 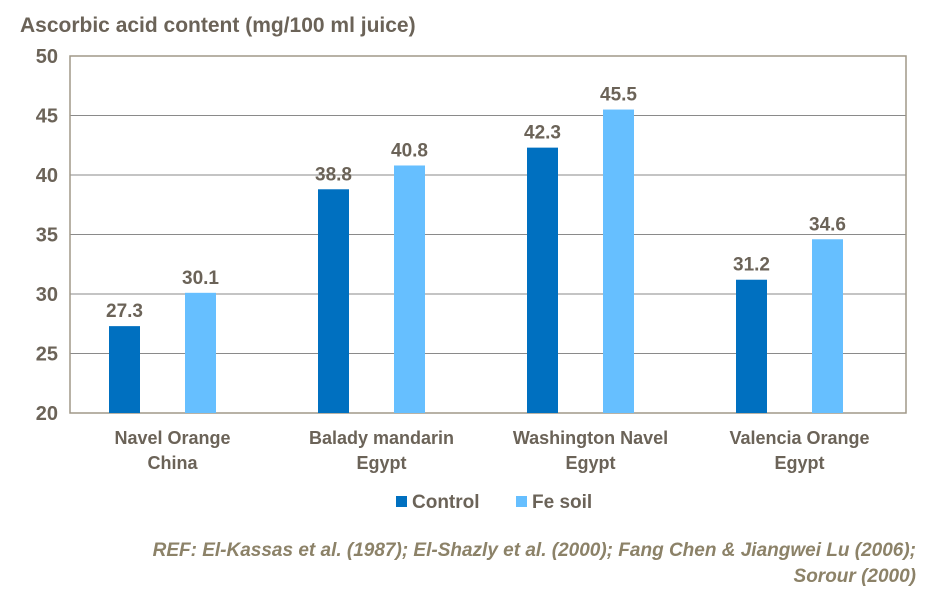 What do you see at coordinates (47, 117) in the screenshot?
I see `y-tick-label: 45` at bounding box center [47, 117].